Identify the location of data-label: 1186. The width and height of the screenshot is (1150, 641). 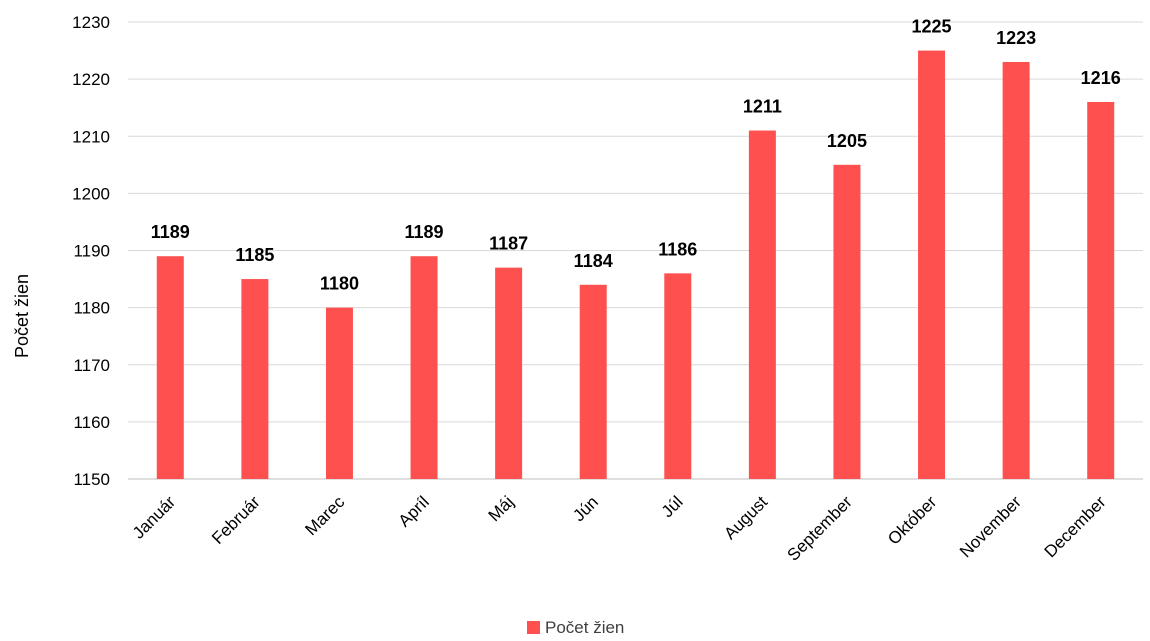
(677, 249).